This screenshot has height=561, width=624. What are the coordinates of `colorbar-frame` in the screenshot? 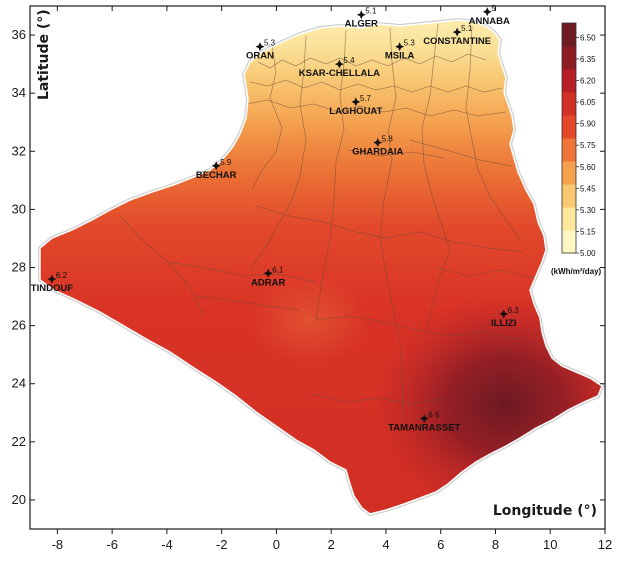 It's located at (569, 138).